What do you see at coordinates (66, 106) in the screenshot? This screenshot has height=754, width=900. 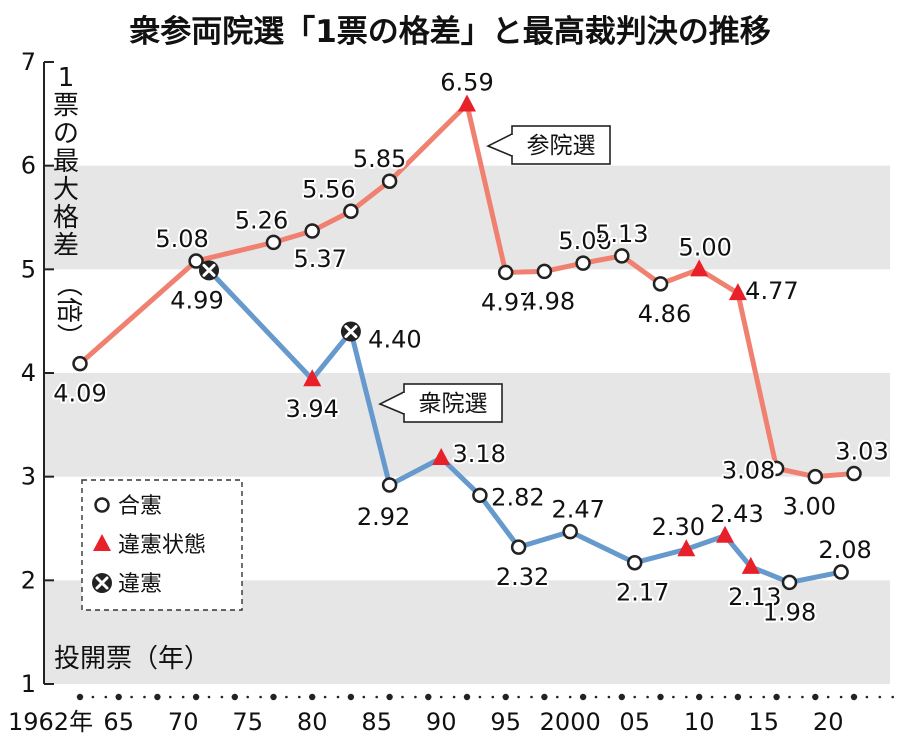 I see `y-label-char: 票` at bounding box center [66, 106].